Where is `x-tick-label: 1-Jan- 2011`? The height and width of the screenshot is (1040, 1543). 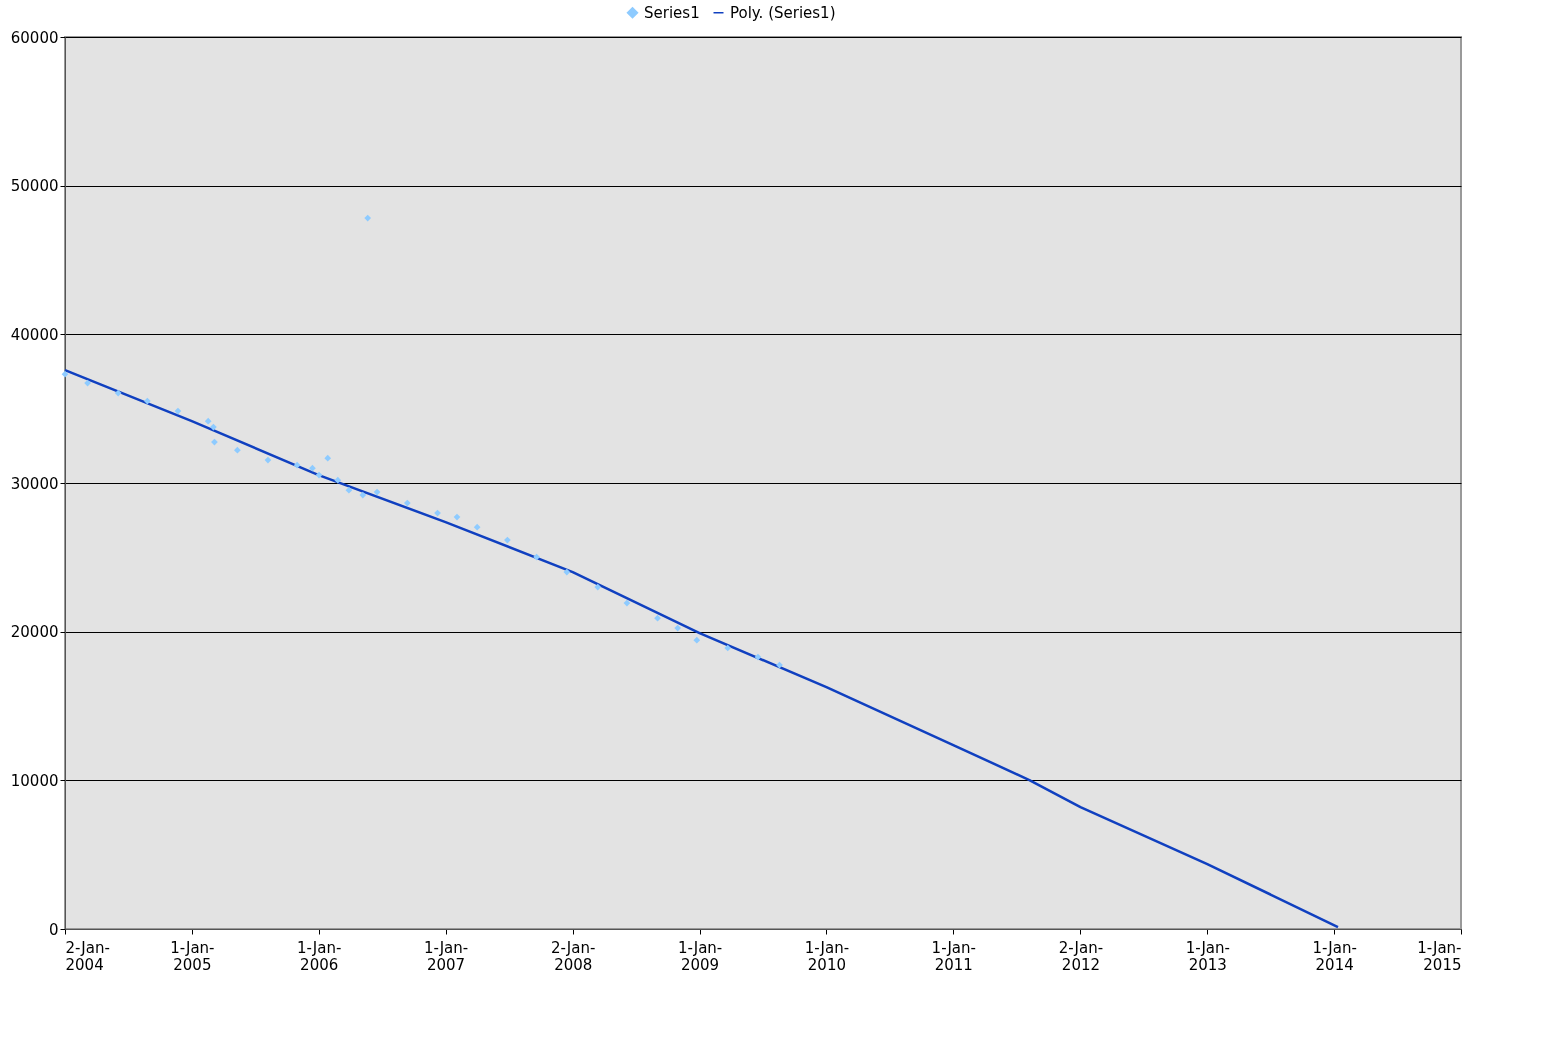 x-tick-label: 1-Jan- 2011 is located at coordinates (953, 956).